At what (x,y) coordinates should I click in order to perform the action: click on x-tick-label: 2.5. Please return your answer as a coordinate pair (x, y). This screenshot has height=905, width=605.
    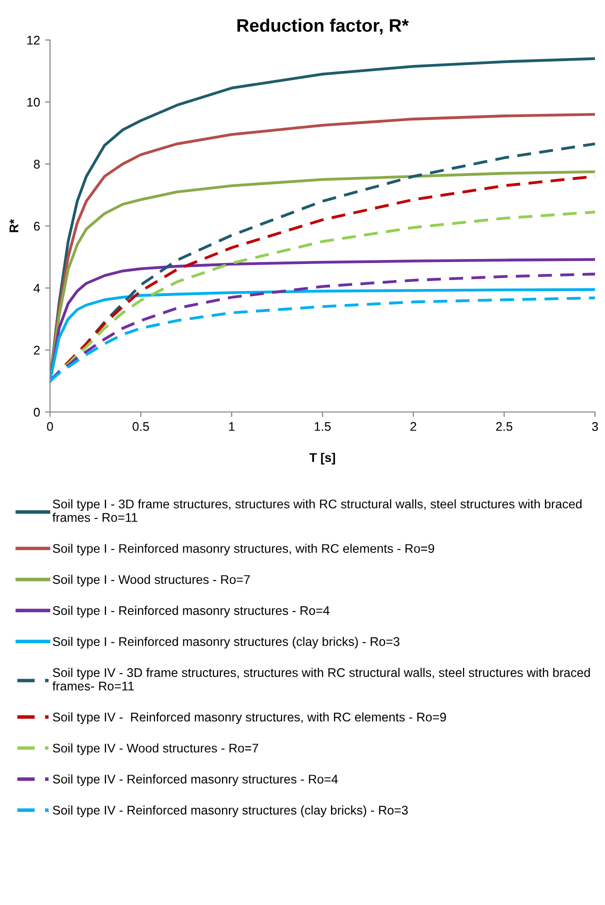
    Looking at the image, I should click on (504, 426).